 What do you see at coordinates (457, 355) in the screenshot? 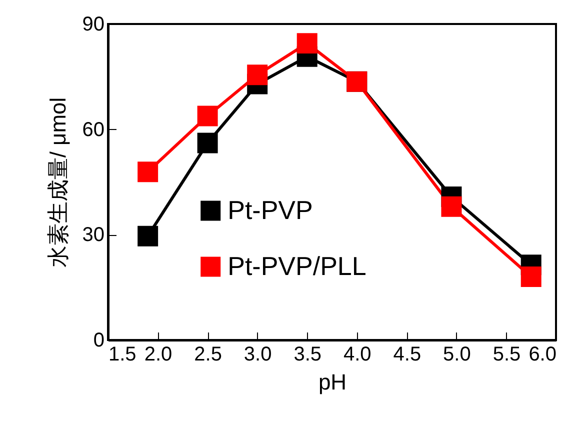
I see `x-tick-label: 5.0` at bounding box center [457, 355].